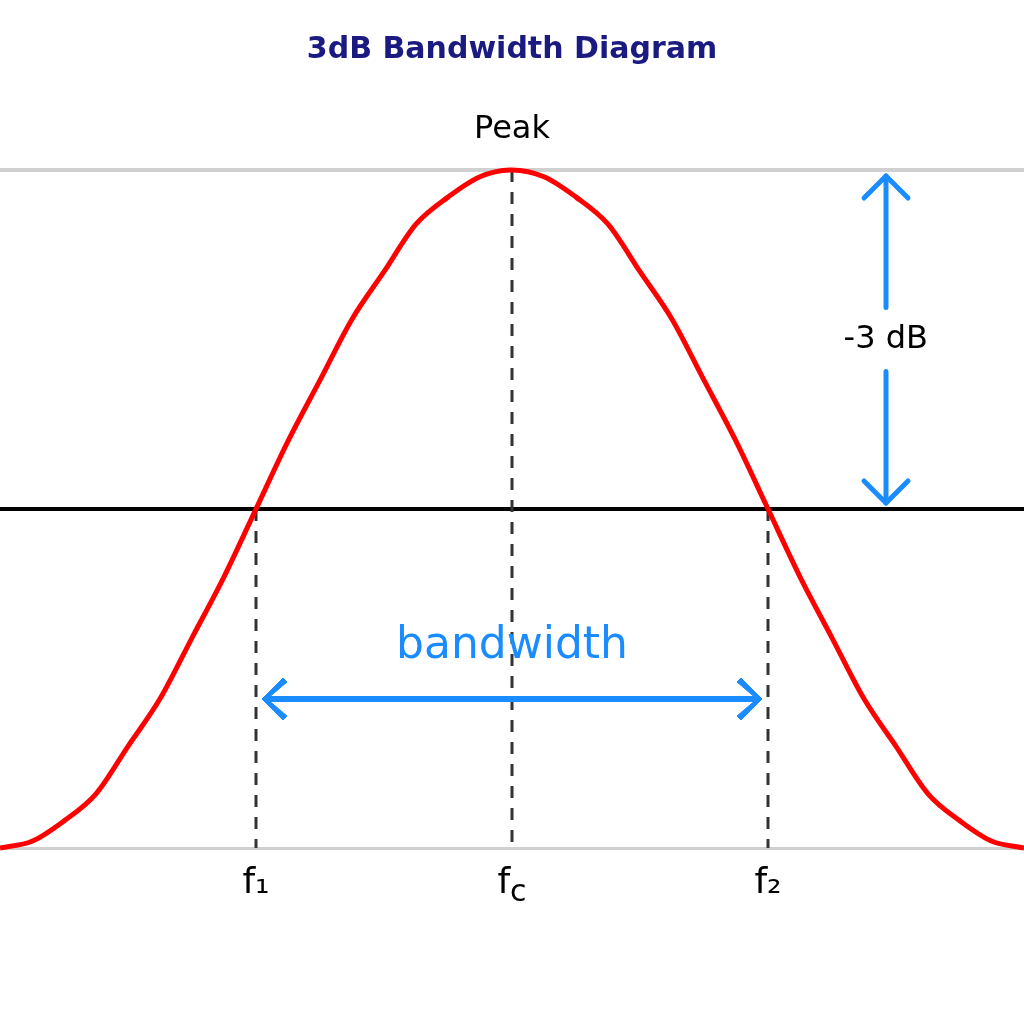 The image size is (1024, 1024). What do you see at coordinates (512, 642) in the screenshot?
I see `annotation: bandwidth` at bounding box center [512, 642].